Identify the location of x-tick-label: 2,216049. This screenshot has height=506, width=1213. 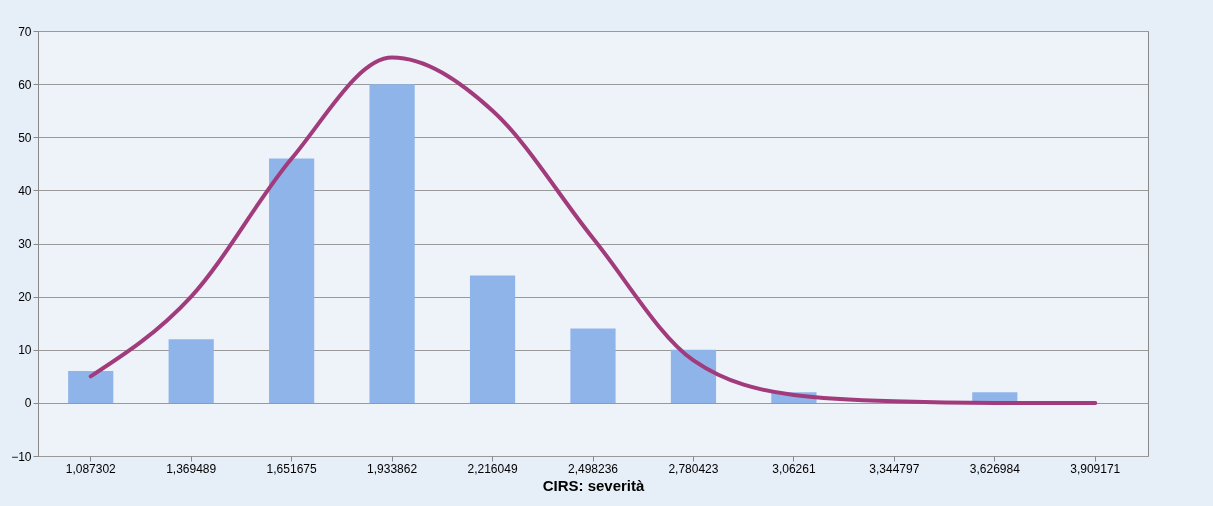
(492, 468).